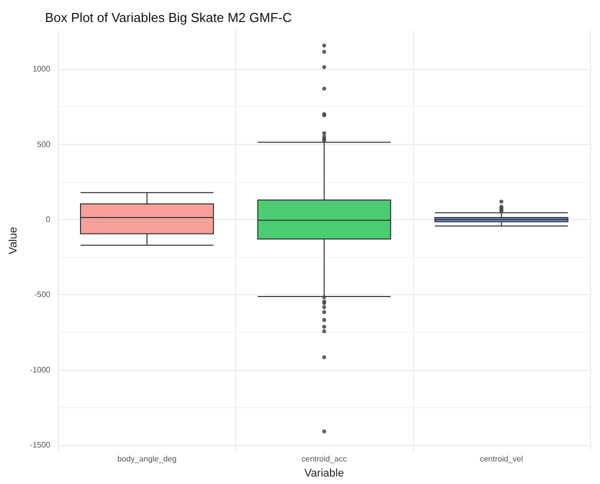 The image size is (600, 484). Describe the element at coordinates (42, 295) in the screenshot. I see `y-tick-label: -500` at that location.